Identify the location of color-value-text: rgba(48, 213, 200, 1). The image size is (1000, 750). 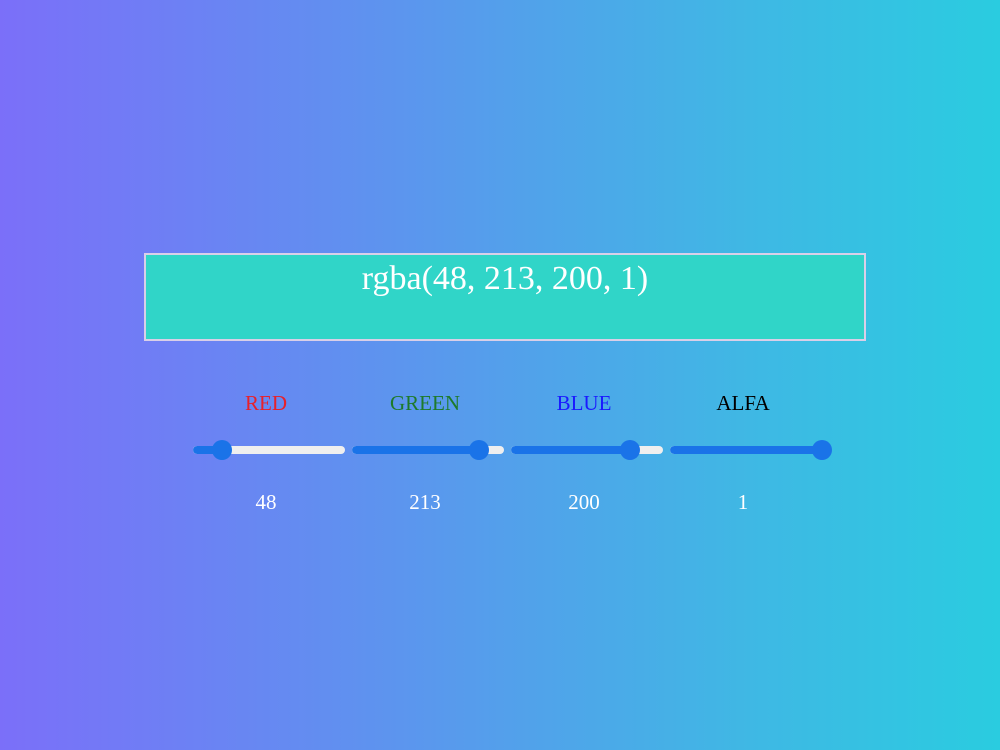
(505, 278).